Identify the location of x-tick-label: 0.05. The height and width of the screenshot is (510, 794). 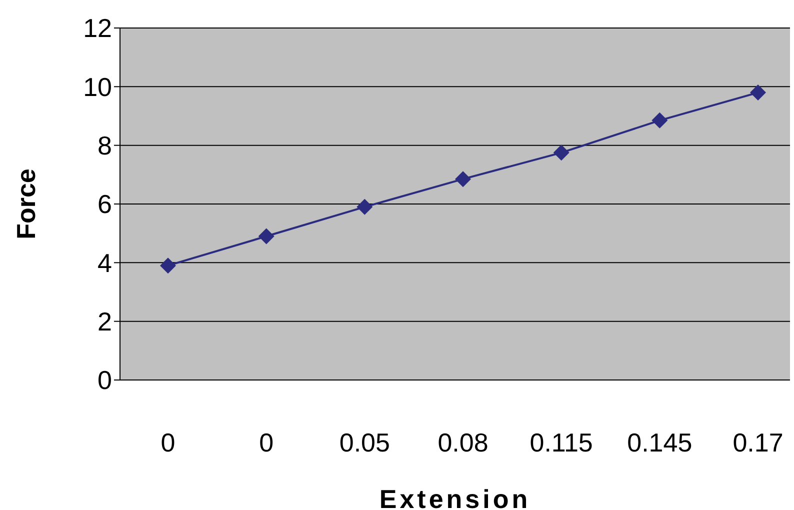
(364, 442).